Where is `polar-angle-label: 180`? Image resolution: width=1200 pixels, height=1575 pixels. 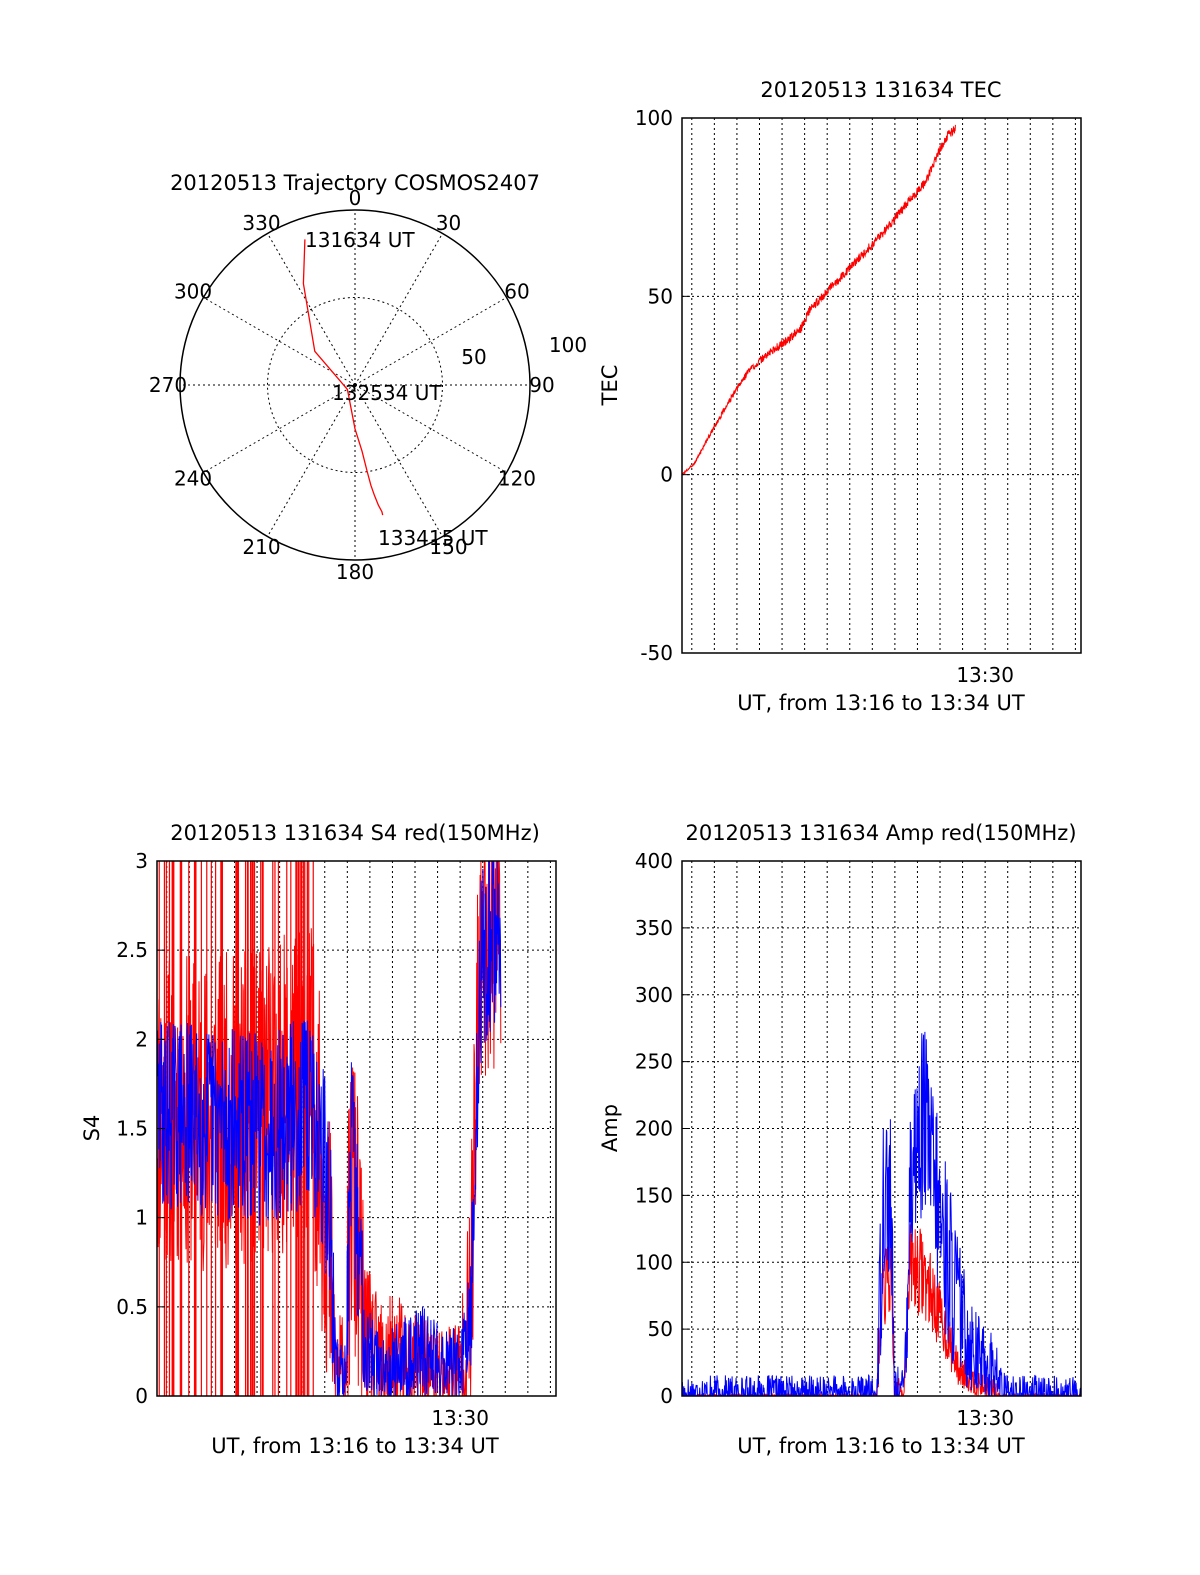 polar-angle-label: 180 is located at coordinates (355, 572).